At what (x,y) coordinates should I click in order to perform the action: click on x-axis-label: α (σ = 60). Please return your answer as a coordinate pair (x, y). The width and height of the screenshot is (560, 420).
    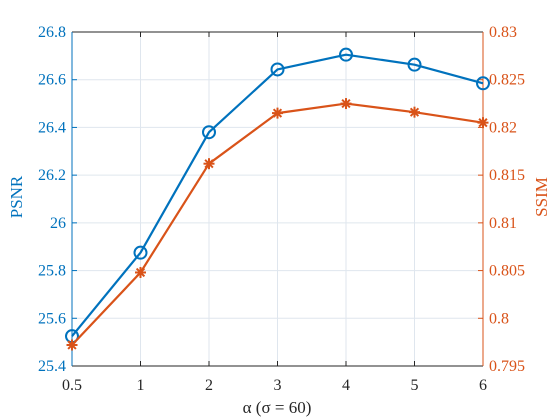
    Looking at the image, I should click on (277, 407).